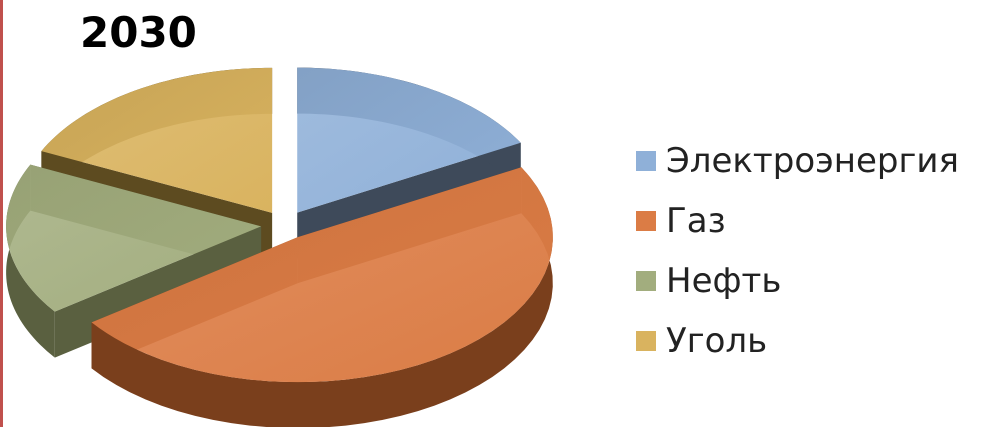 Image resolution: width=1004 pixels, height=427 pixels. What do you see at coordinates (157, 140) in the screenshot?
I see `pie-slice-top-coal` at bounding box center [157, 140].